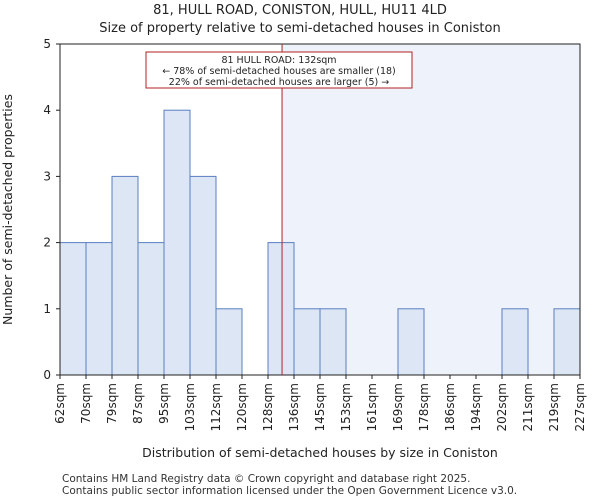 This screenshot has width=600, height=500. What do you see at coordinates (229, 342) in the screenshot?
I see `bar-112sqm` at bounding box center [229, 342].